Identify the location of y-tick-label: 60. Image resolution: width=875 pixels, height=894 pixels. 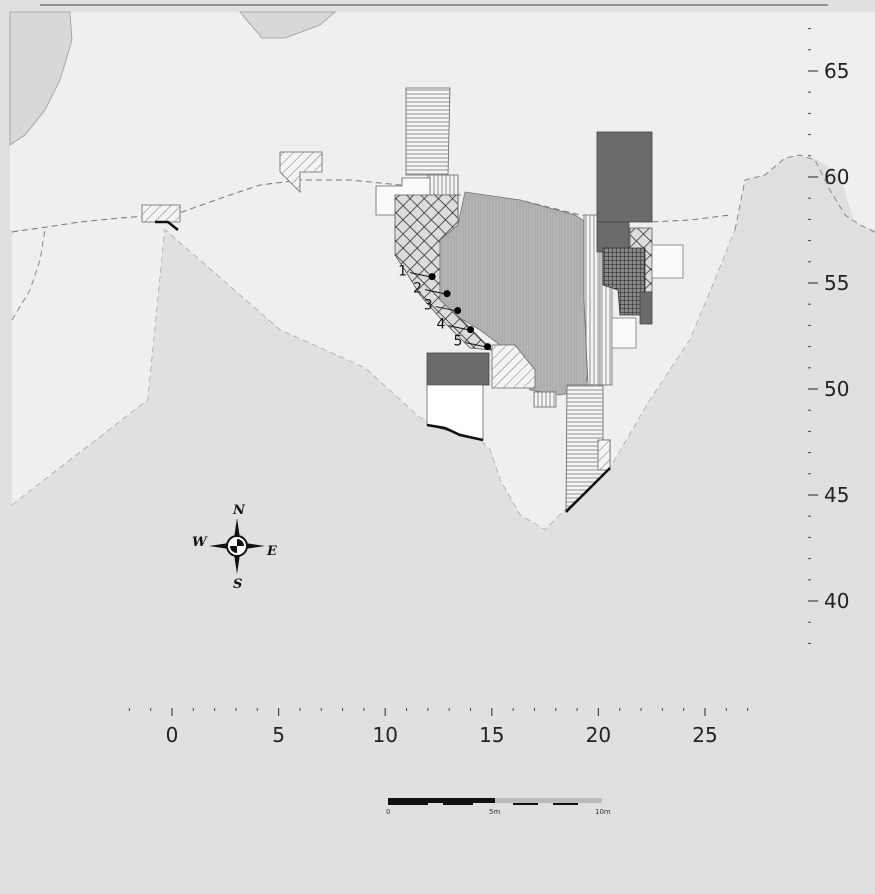
(836, 177).